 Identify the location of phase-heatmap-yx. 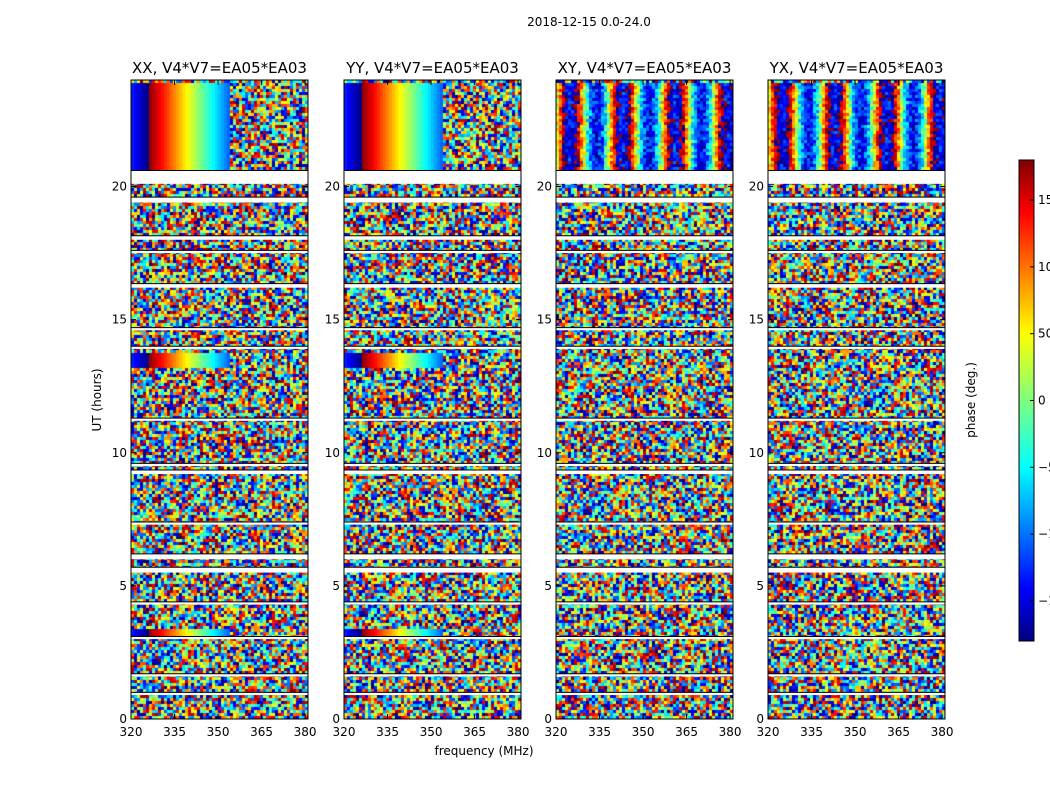
(856, 399).